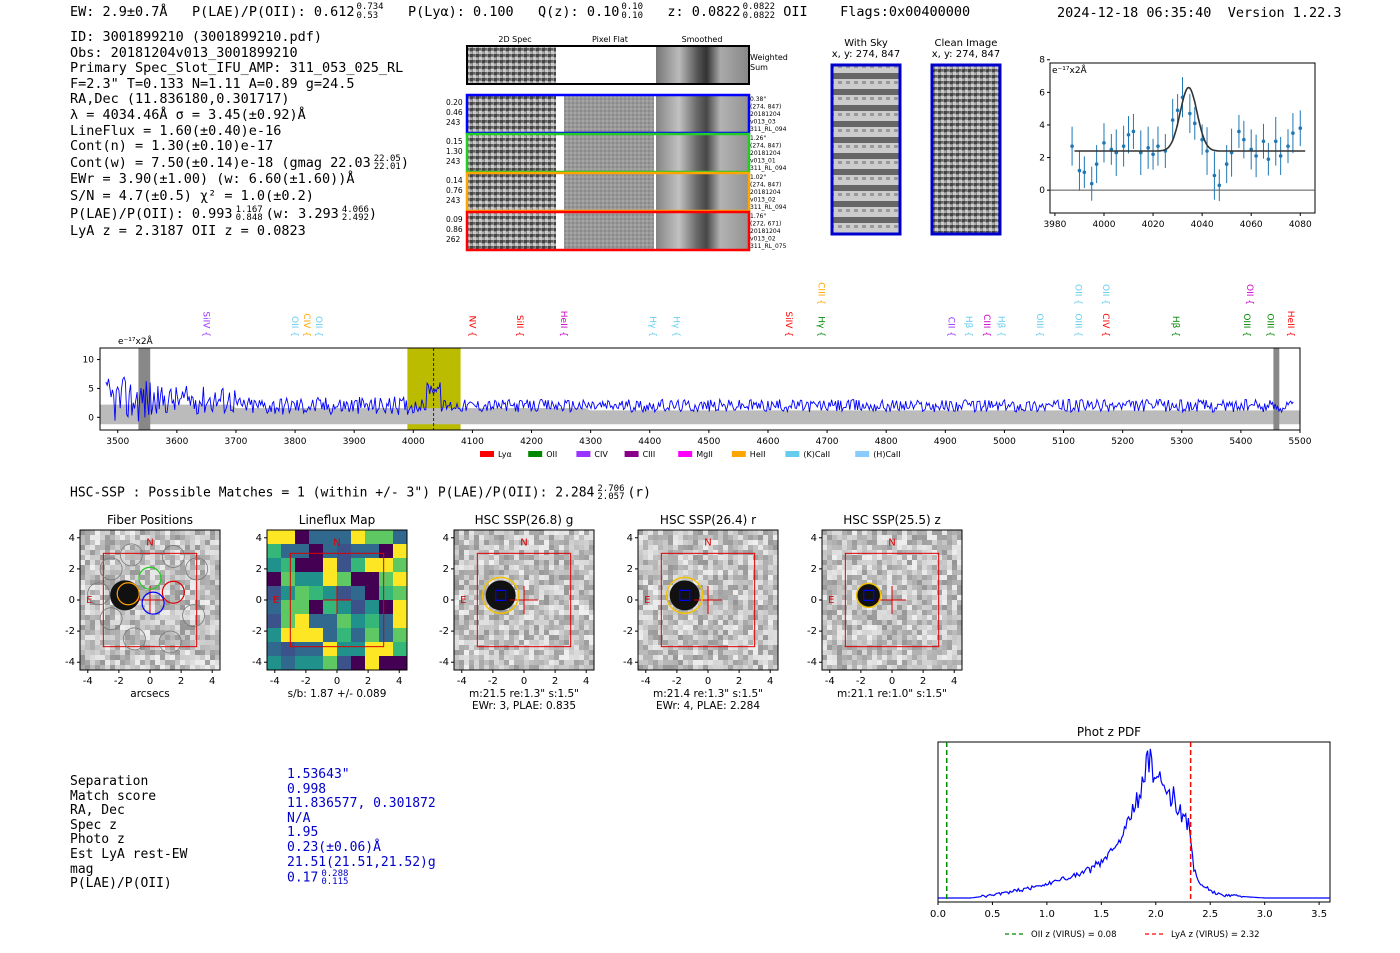 This screenshot has height=953, width=1400. I want to click on hsc-panel-title: HSC SSP(26.8) g, so click(524, 520).